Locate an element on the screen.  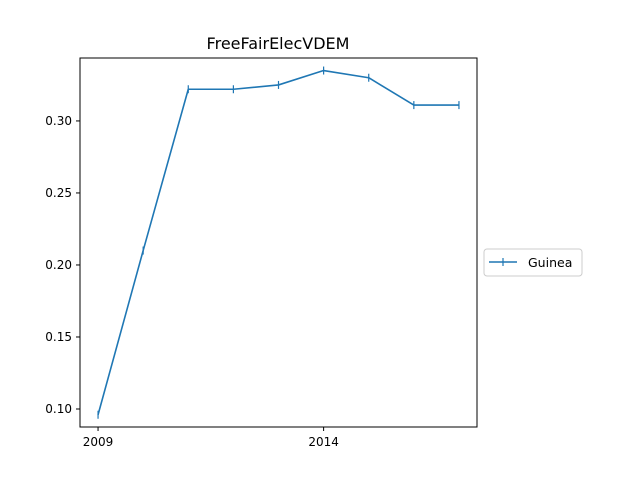
y-tick-label: 0.30 is located at coordinates (58, 121).